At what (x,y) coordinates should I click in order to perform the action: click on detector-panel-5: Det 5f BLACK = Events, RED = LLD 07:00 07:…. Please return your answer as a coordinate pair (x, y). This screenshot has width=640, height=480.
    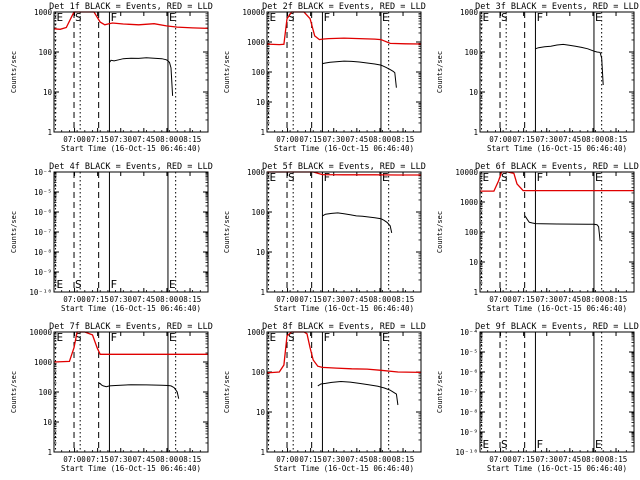
    Looking at the image, I should click on (324, 237).